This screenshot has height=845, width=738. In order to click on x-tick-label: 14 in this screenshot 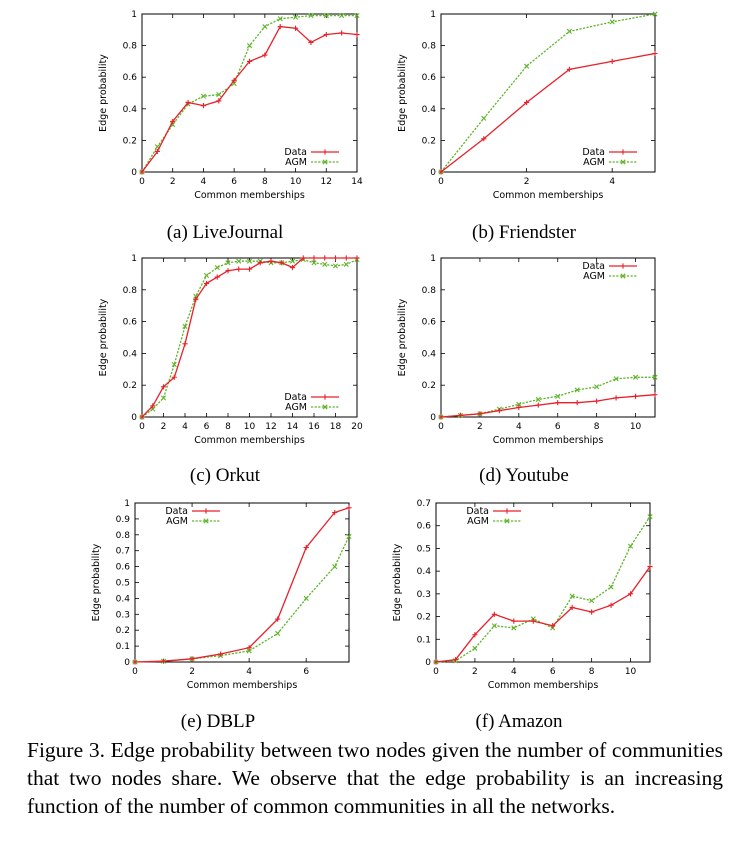, I will do `click(293, 427)`.